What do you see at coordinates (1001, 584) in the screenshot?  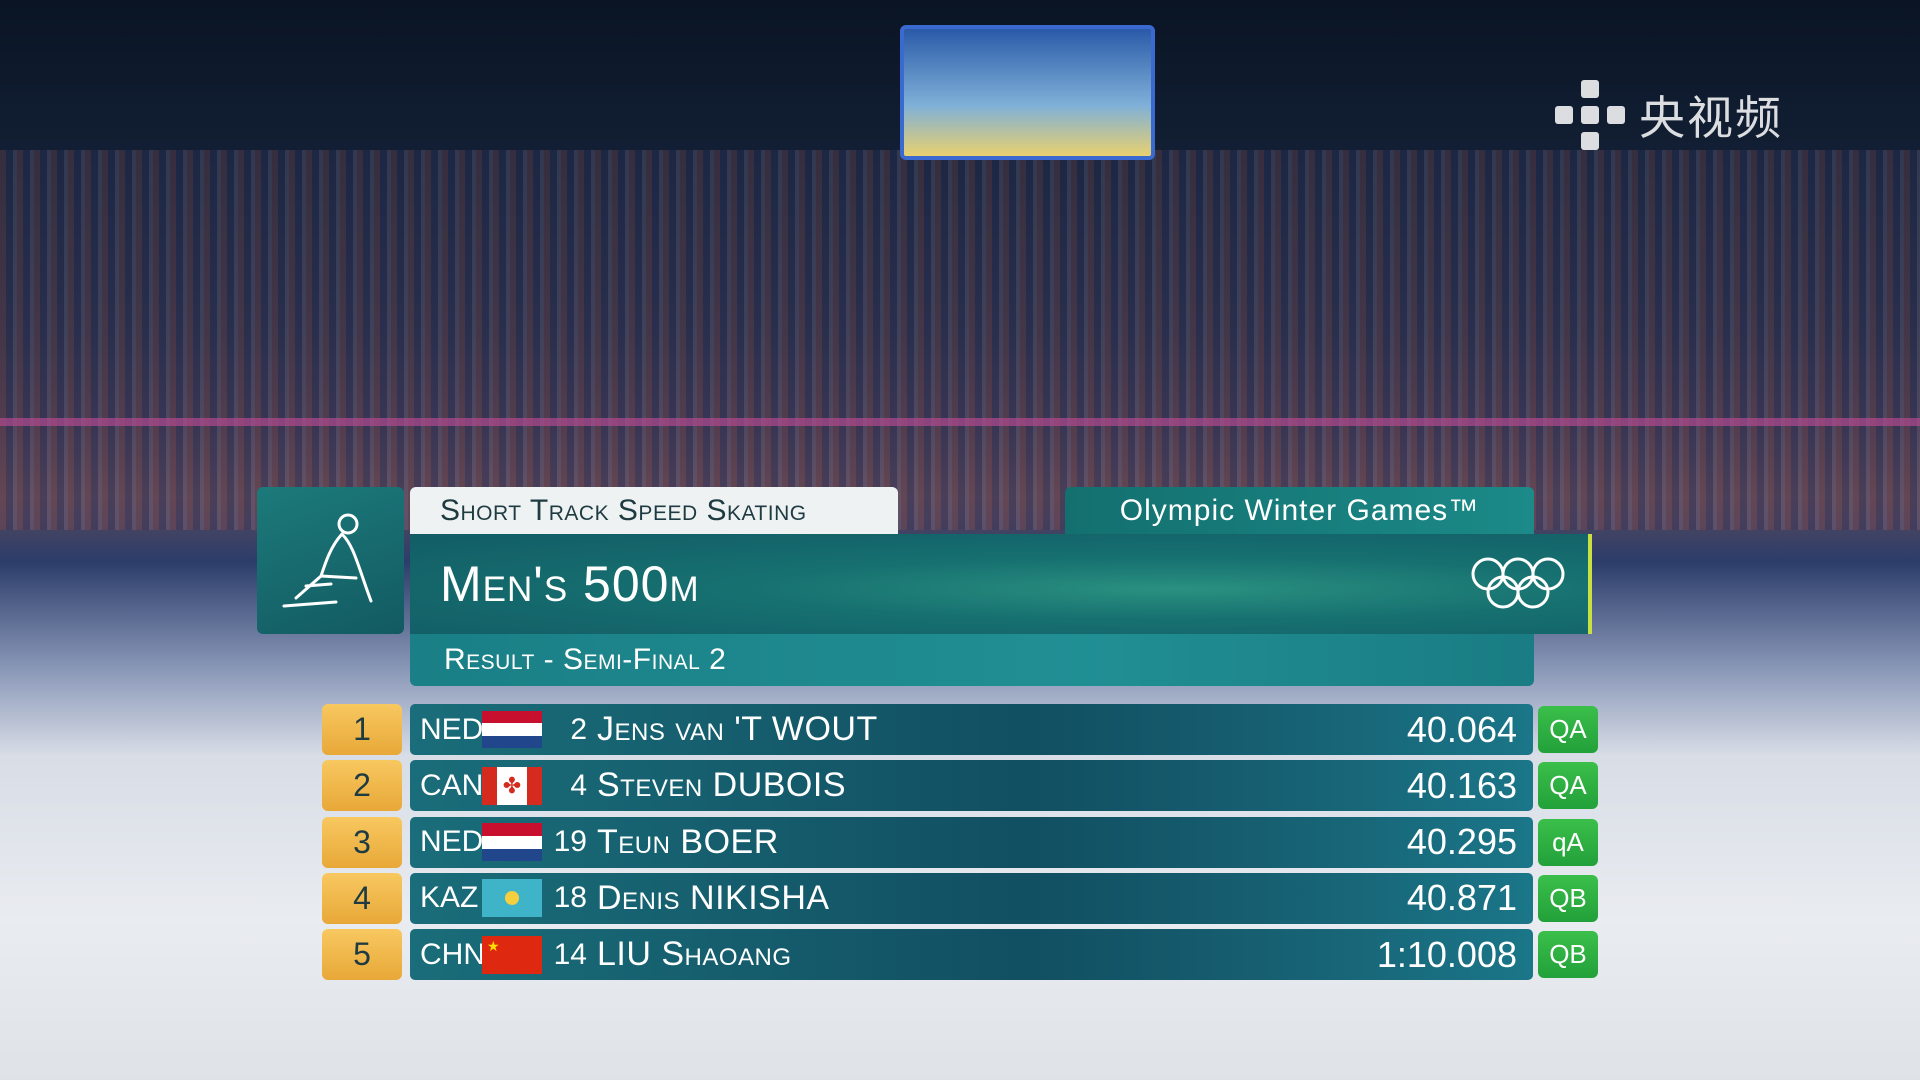 I see `event-title-bar: Men's 500m` at bounding box center [1001, 584].